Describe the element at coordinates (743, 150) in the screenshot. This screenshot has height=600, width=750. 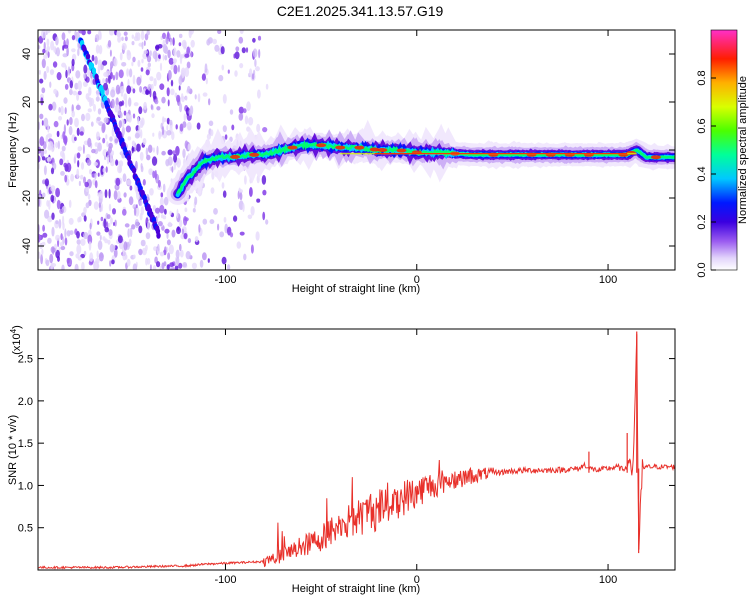
I see `colorbar-label: Normalized spectral amplitude` at that location.